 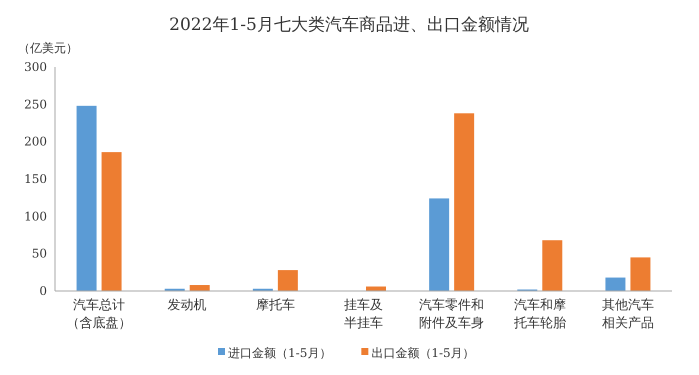 What do you see at coordinates (43, 291) in the screenshot?
I see `y-tick-label: 0` at bounding box center [43, 291].